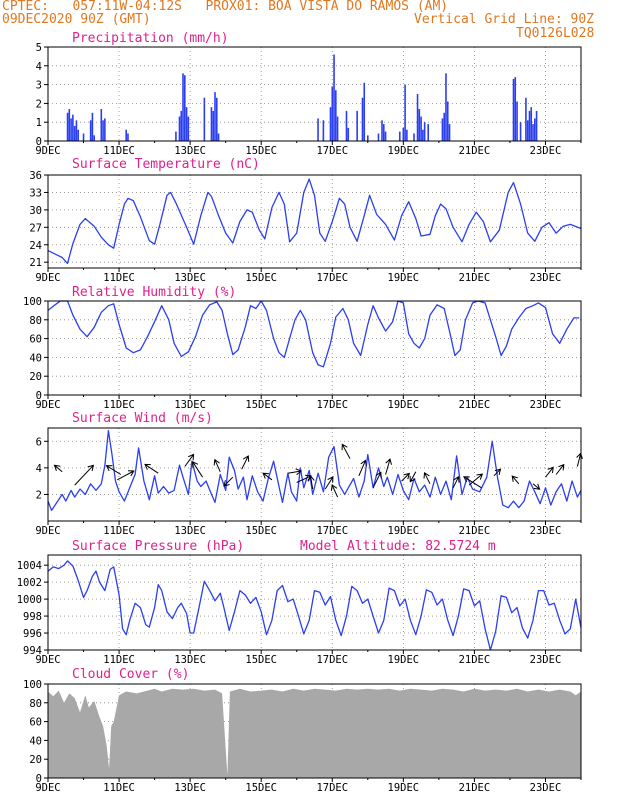 This screenshot has width=618, height=800. What do you see at coordinates (35, 211) in the screenshot?
I see `y-tick-label: 30` at bounding box center [35, 211].